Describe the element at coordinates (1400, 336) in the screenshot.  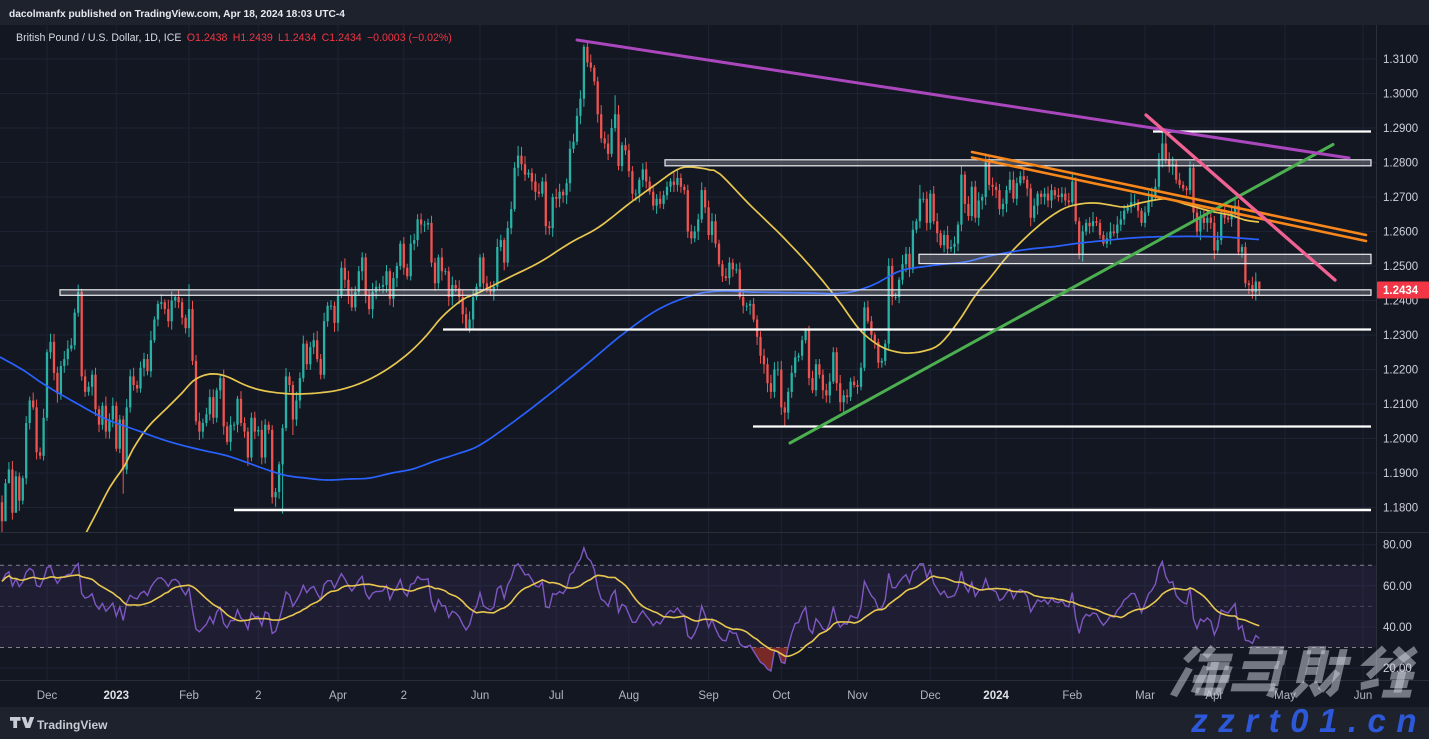
I see `svg-text: 1.2300` at that location.